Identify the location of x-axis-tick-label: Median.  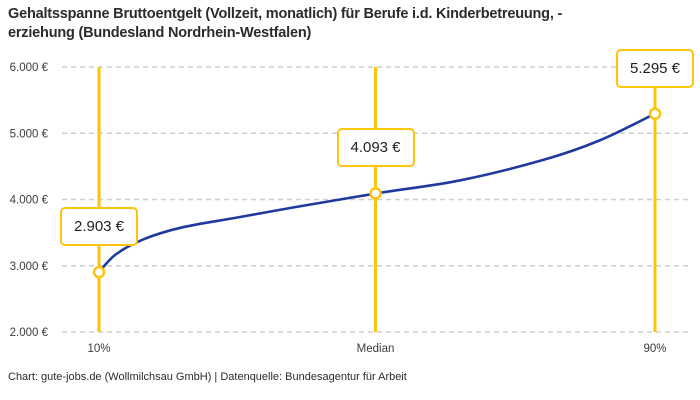
(376, 349).